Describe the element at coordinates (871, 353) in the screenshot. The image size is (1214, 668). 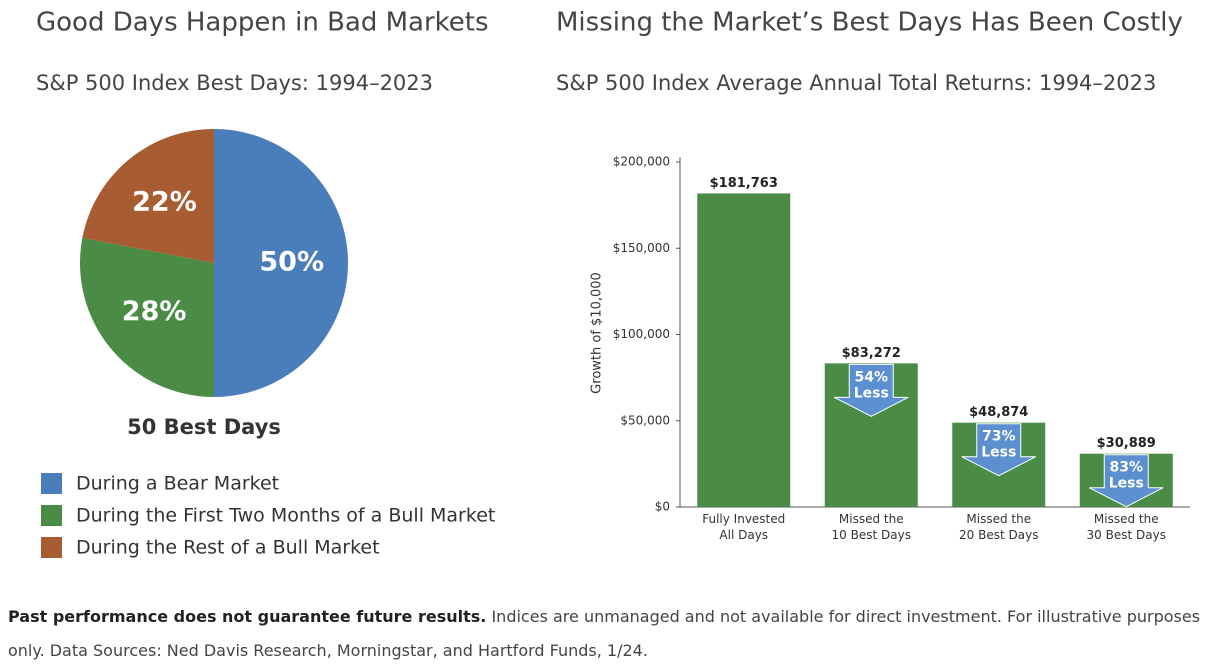
I see `value-label: $83,272` at that location.